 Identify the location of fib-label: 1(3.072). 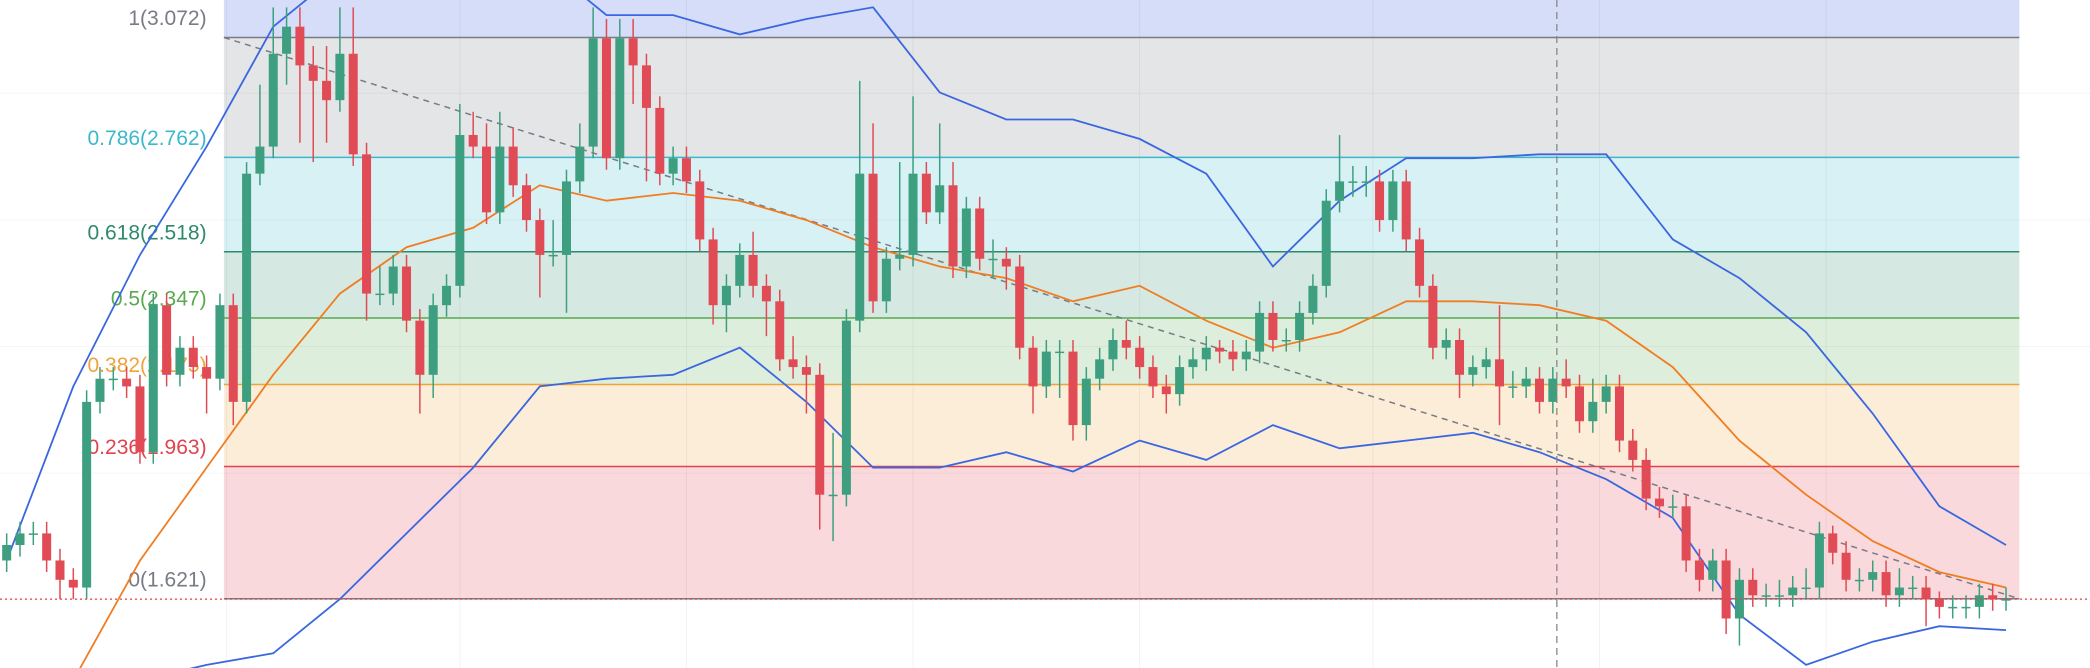
(167, 18).